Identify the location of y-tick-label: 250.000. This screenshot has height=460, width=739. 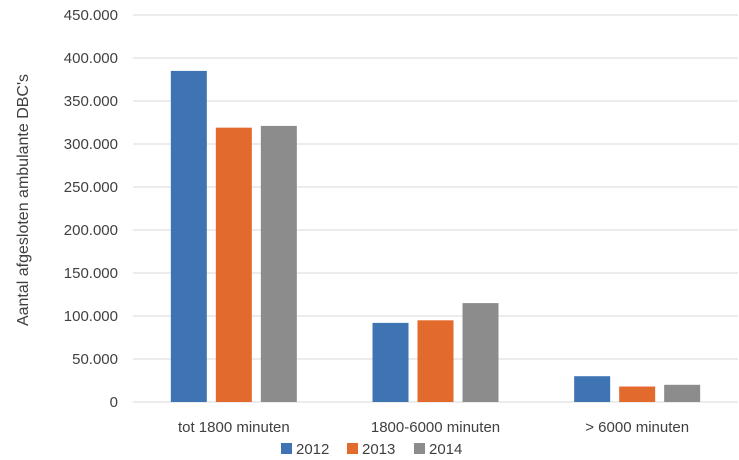
(91, 187).